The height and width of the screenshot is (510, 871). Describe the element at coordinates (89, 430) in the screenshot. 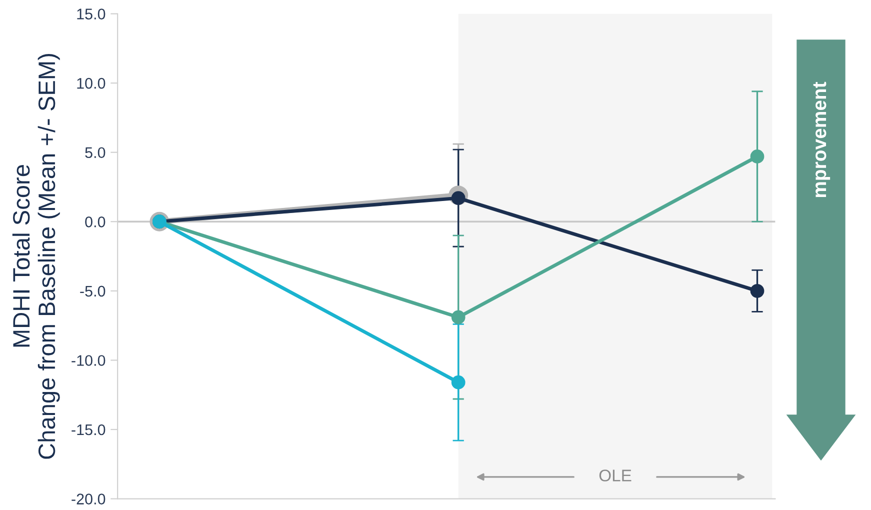

I see `y-tick-label: -15.0` at that location.